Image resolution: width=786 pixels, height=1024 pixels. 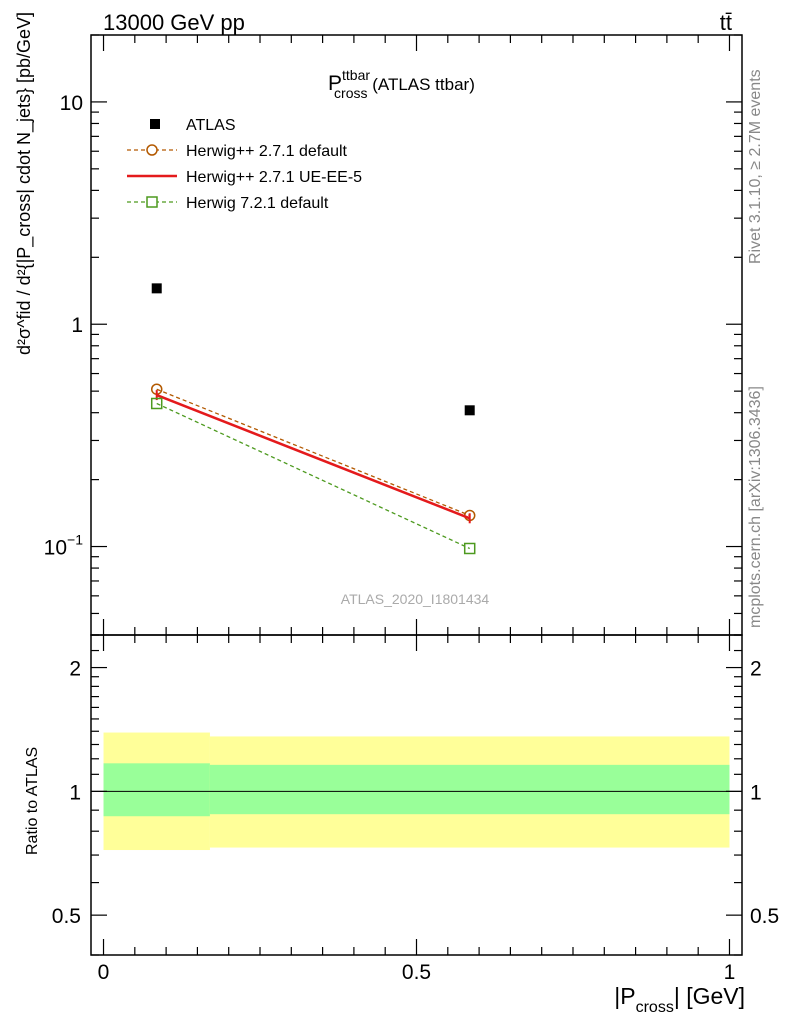 What do you see at coordinates (75, 792) in the screenshot?
I see `ratio-y-label-left-1: 1` at bounding box center [75, 792].